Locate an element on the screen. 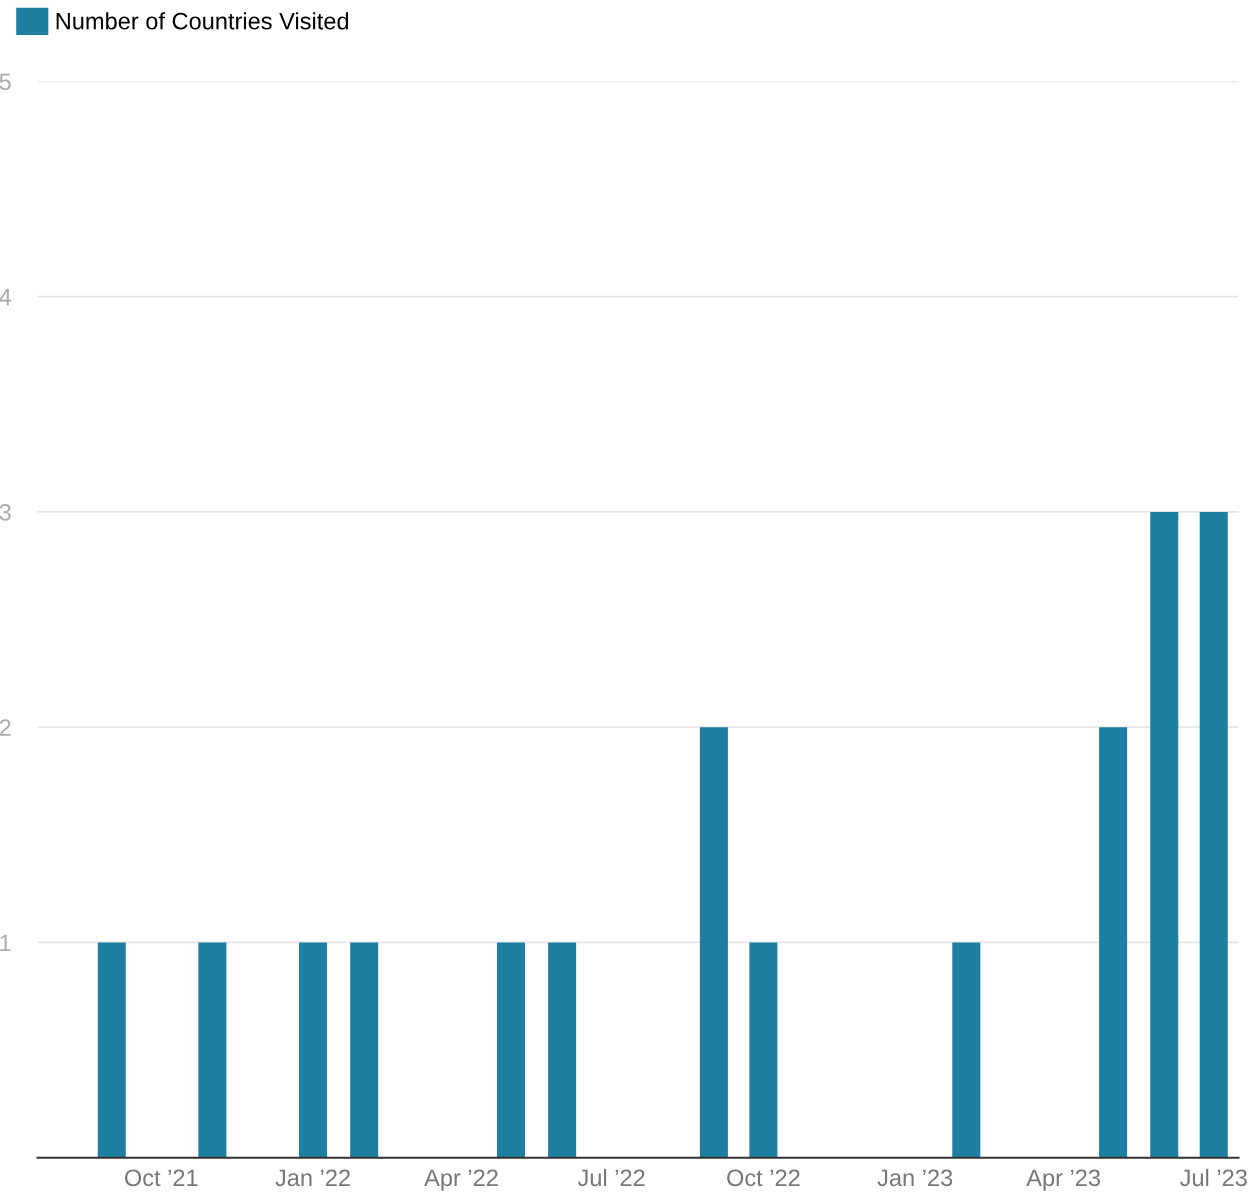 The width and height of the screenshot is (1251, 1196). x-tick-label: Apr ’23 is located at coordinates (1063, 1180).